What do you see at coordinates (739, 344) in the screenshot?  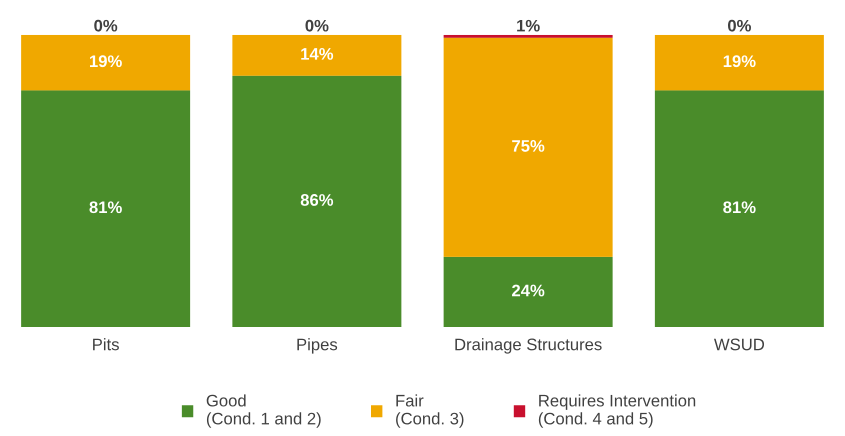 I see `x-tick-label: WSUD` at bounding box center [739, 344].